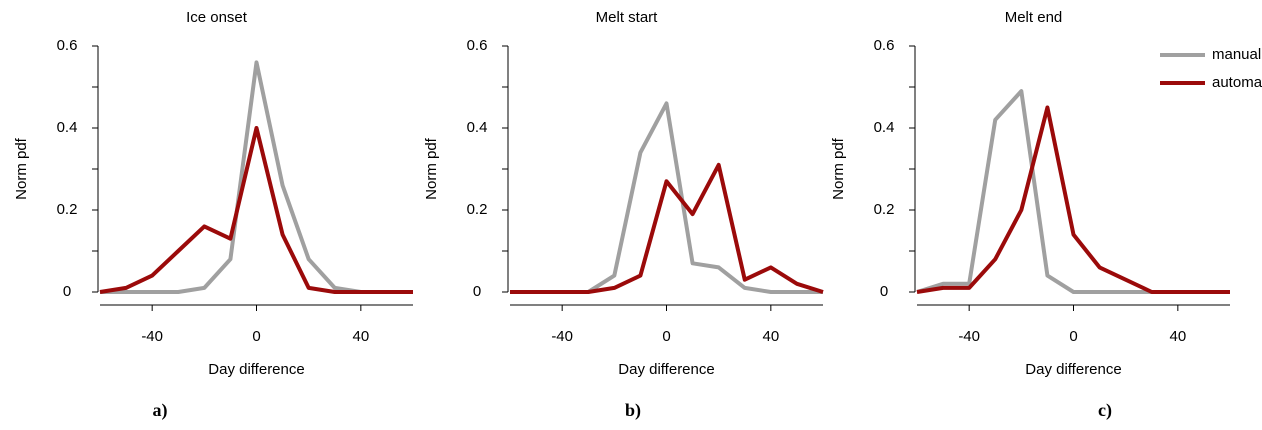 This screenshot has height=430, width=1262. I want to click on panel-label: c), so click(1105, 410).